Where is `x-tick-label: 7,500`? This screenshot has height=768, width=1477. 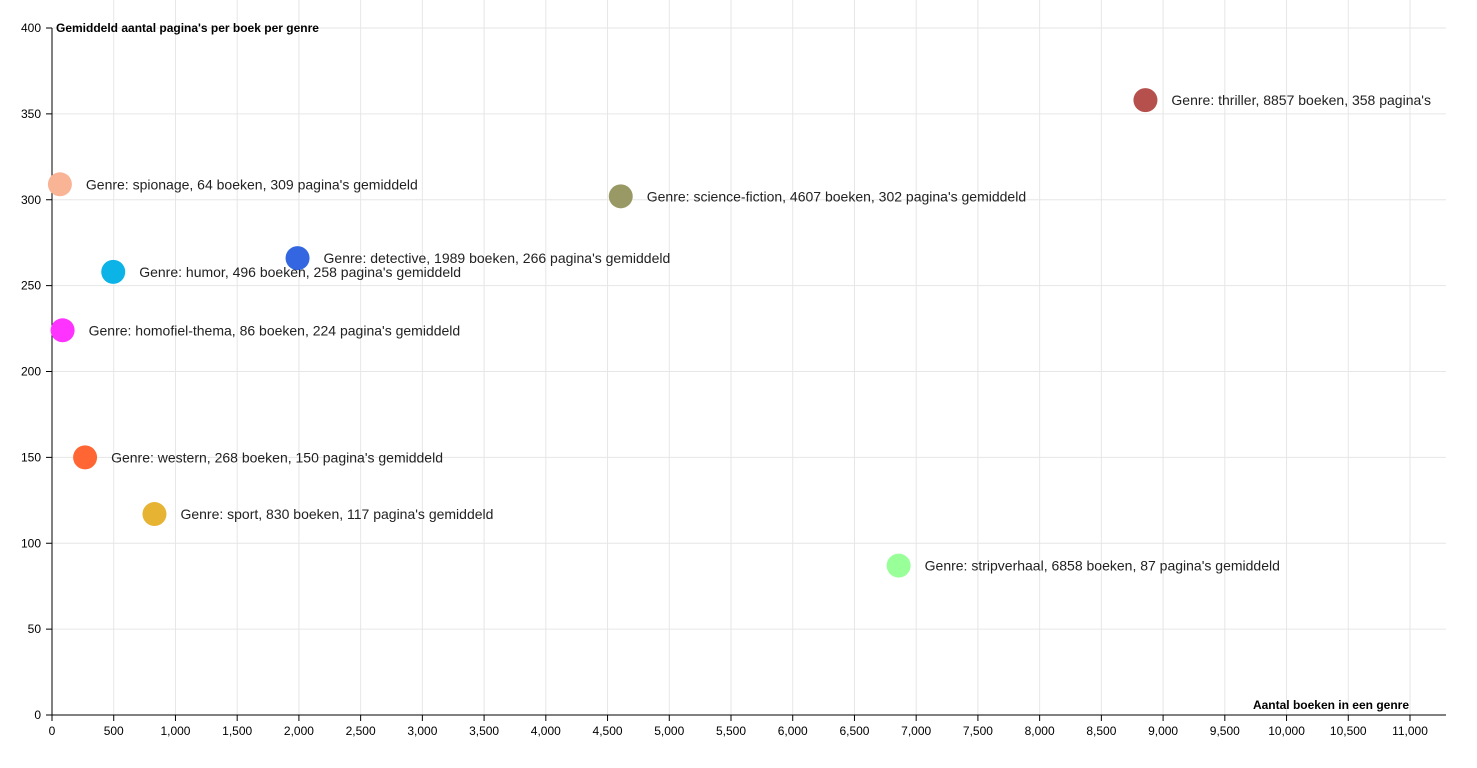 x-tick-label: 7,500 is located at coordinates (978, 731).